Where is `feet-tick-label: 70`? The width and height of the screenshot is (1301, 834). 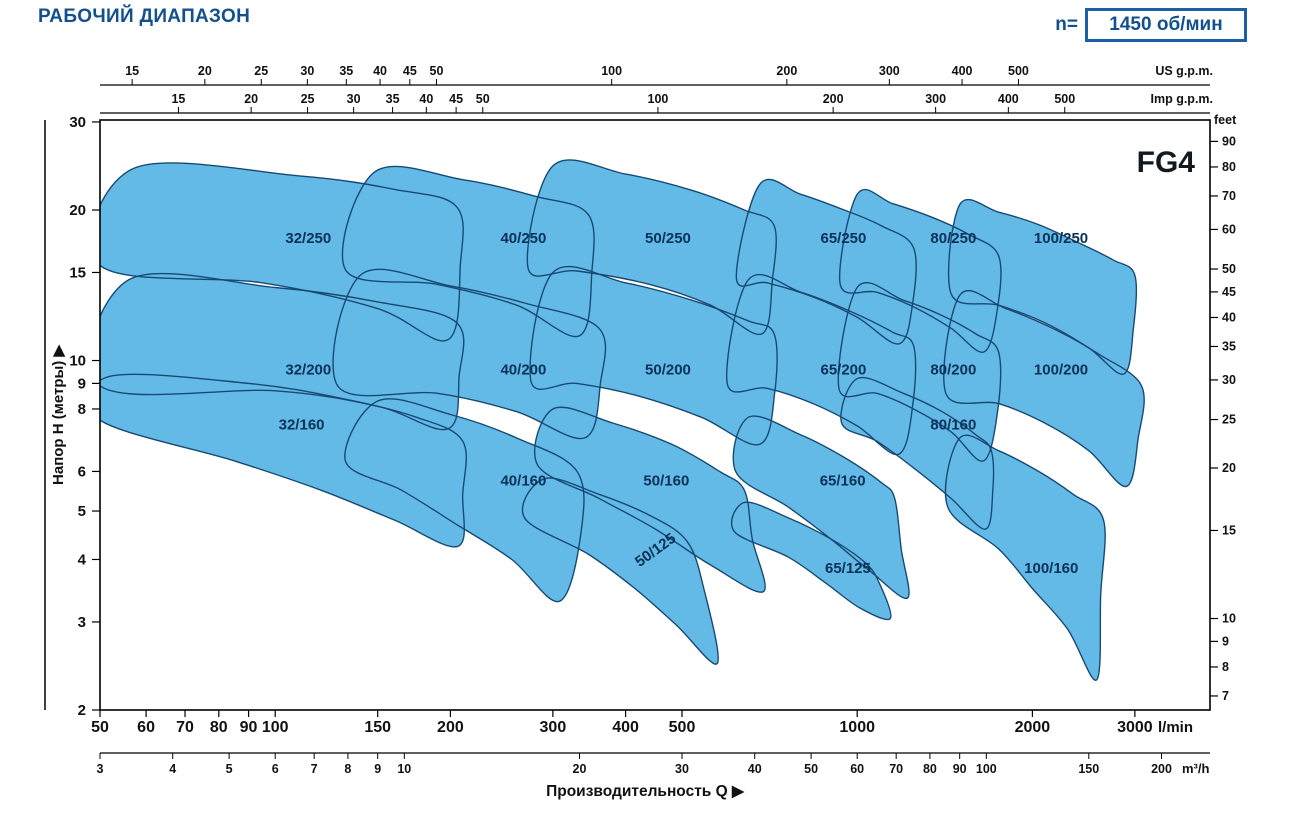 feet-tick-label: 70 is located at coordinates (1229, 196).